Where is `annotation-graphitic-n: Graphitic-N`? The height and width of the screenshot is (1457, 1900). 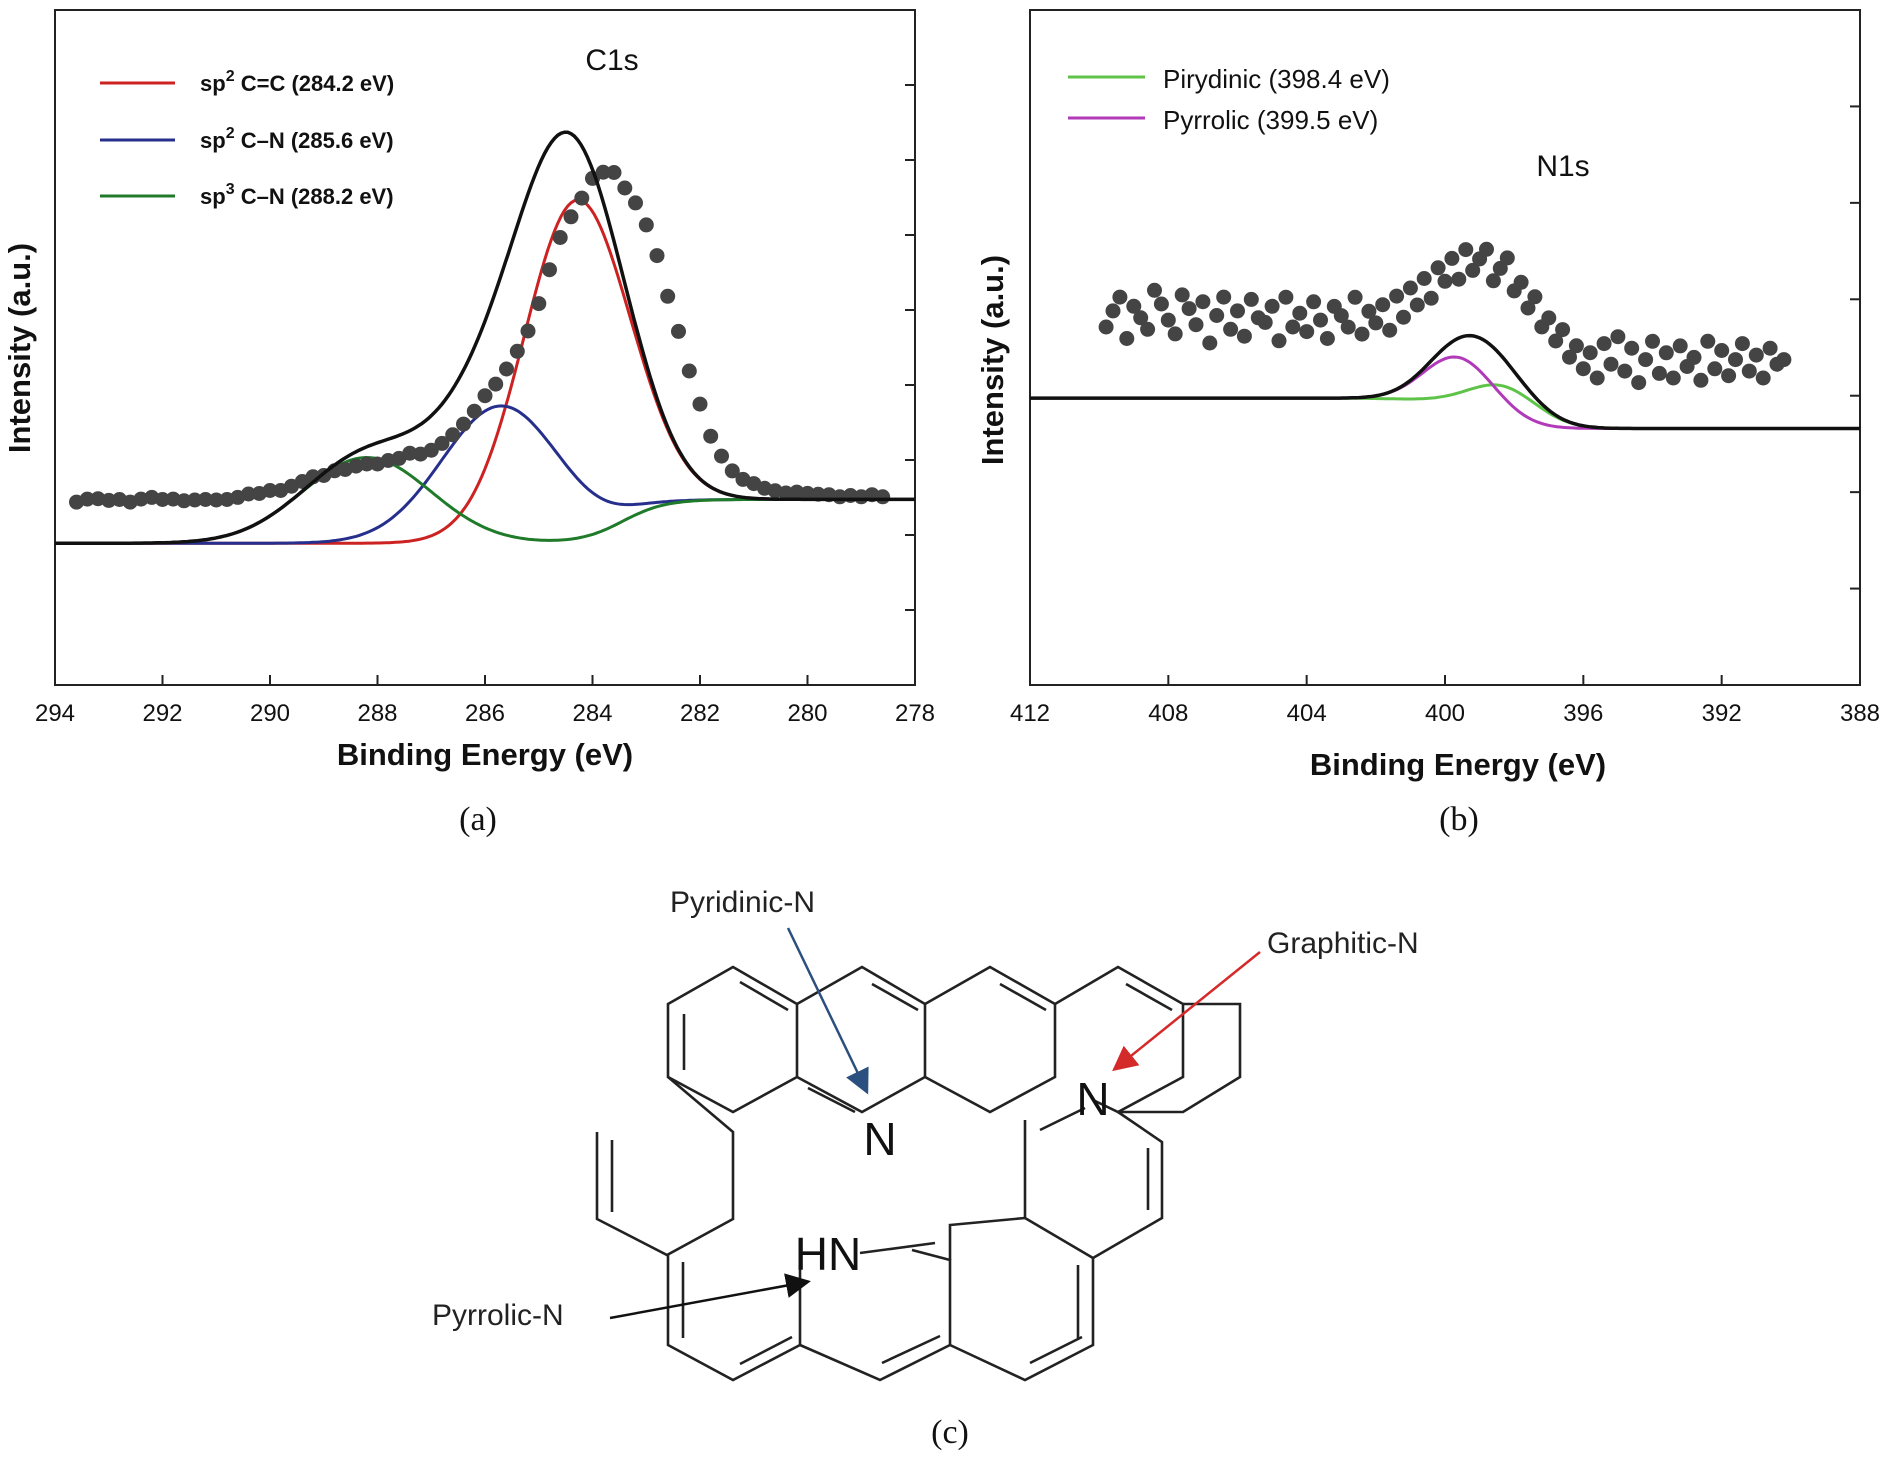 annotation-graphitic-n: Graphitic-N is located at coordinates (1343, 943).